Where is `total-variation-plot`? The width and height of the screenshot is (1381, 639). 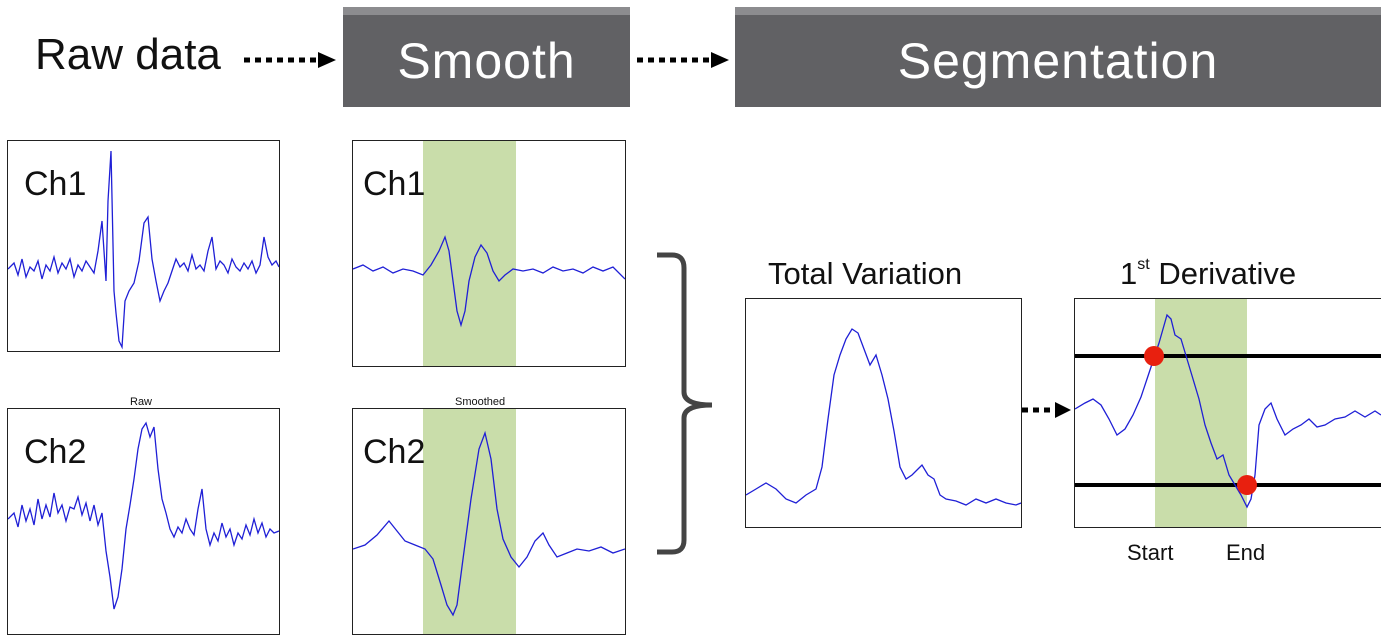
total-variation-plot is located at coordinates (883, 413).